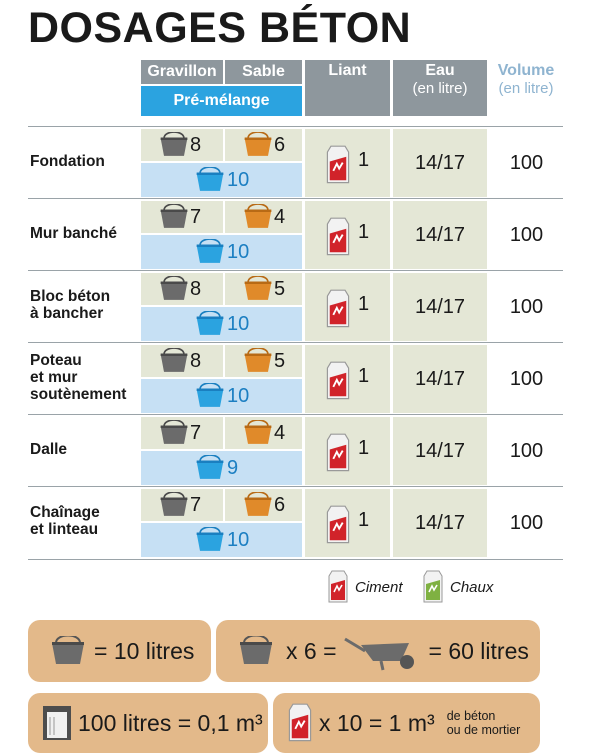  Describe the element at coordinates (295, 450) in the screenshot. I see `table-row: Dalle 7 4 9 1 14/17 100` at that location.